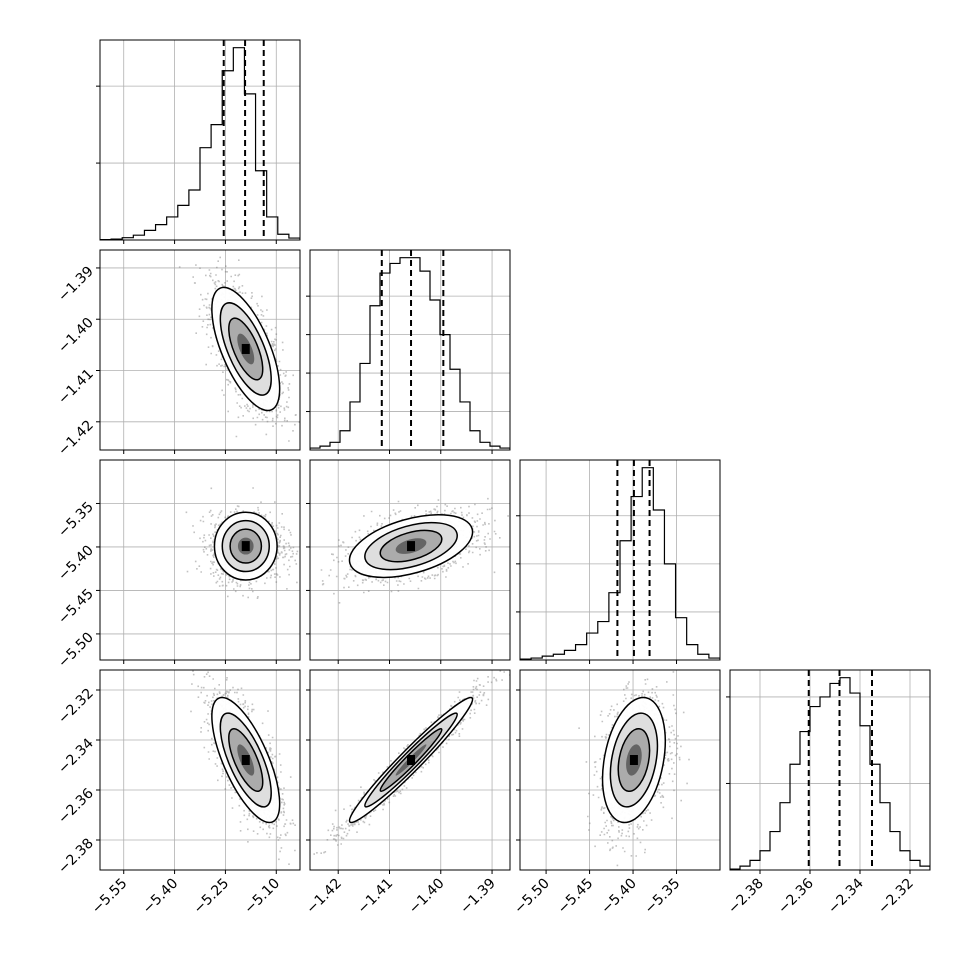  Describe the element at coordinates (76, 806) in the screenshot. I see `y-tick-label: −2.36` at that location.